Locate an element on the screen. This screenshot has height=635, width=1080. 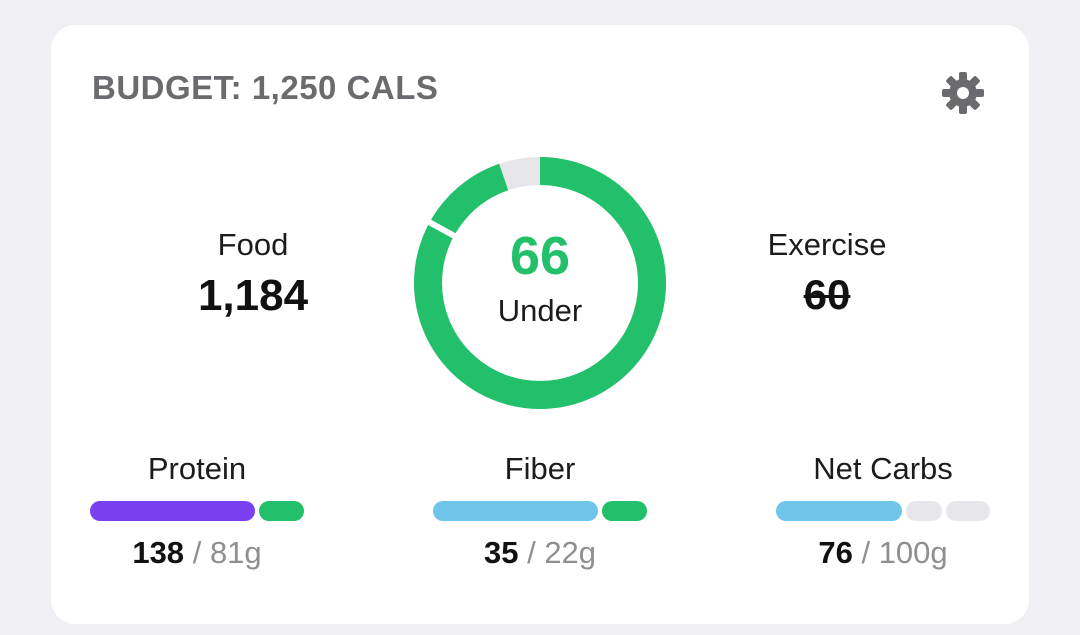
food-value: 1,184 is located at coordinates (253, 295).